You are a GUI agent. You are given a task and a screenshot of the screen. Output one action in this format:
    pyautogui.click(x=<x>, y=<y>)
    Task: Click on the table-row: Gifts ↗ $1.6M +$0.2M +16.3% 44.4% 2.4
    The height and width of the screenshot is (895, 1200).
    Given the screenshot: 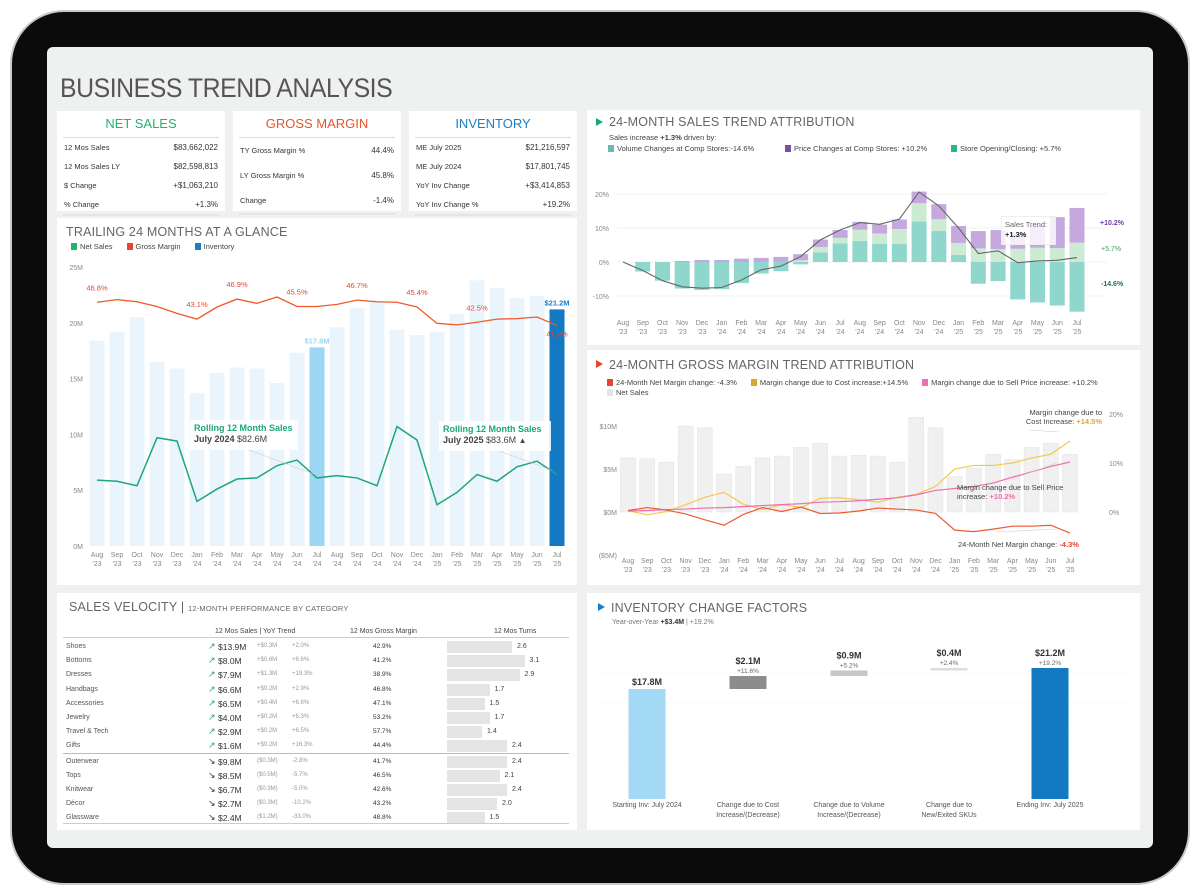 What is the action you would take?
    pyautogui.click(x=316, y=747)
    